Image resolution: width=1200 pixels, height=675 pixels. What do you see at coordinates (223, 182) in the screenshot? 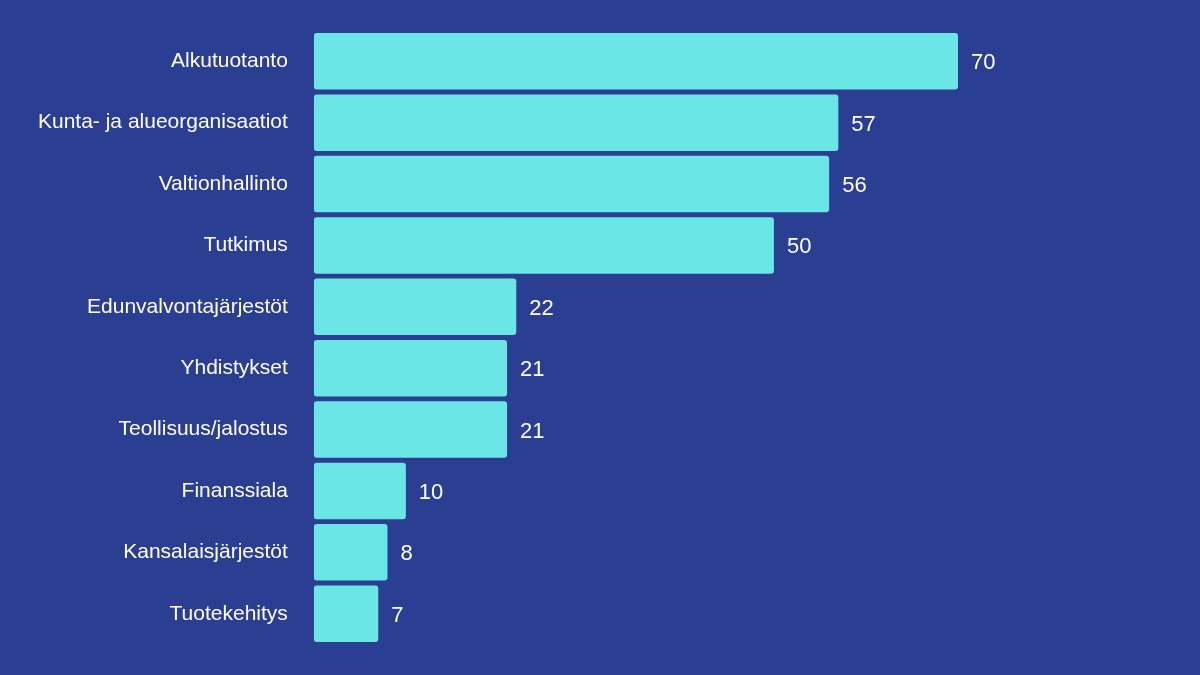
I see `y-tick-label: Valtionhallinto` at bounding box center [223, 182].